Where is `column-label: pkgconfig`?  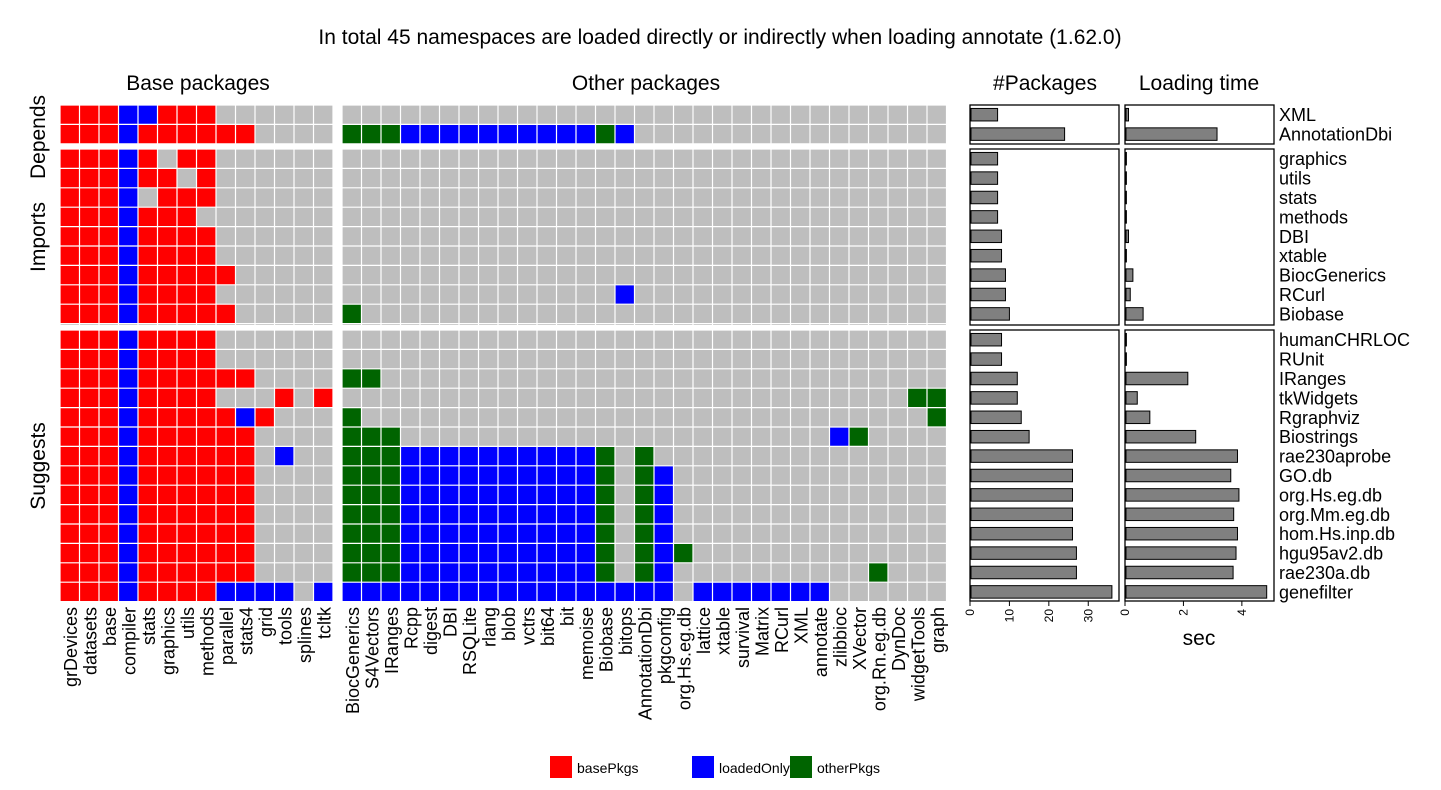
column-label: pkgconfig is located at coordinates (665, 645).